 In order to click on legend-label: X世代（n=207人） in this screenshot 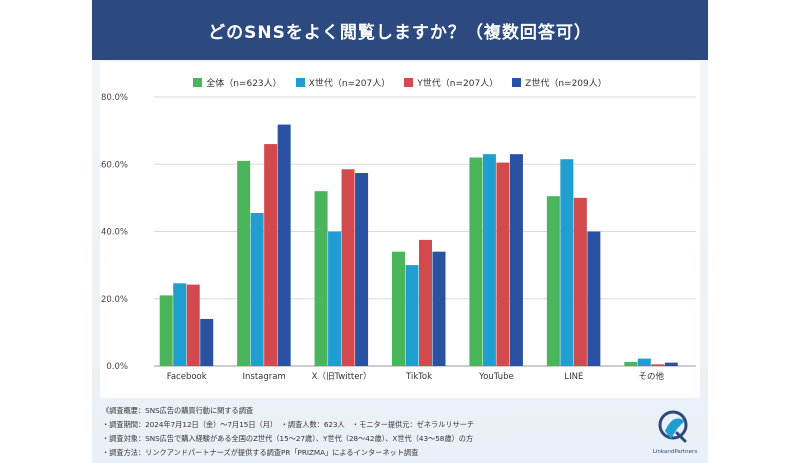, I will do `click(349, 84)`.